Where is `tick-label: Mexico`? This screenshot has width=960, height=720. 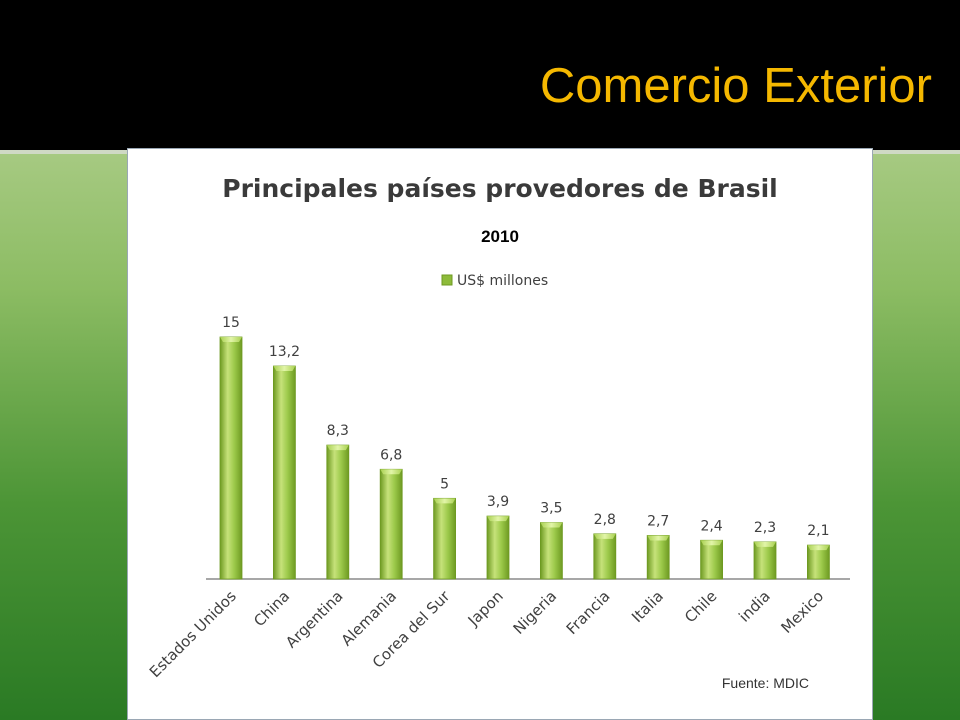 tick-label: Mexico is located at coordinates (802, 612).